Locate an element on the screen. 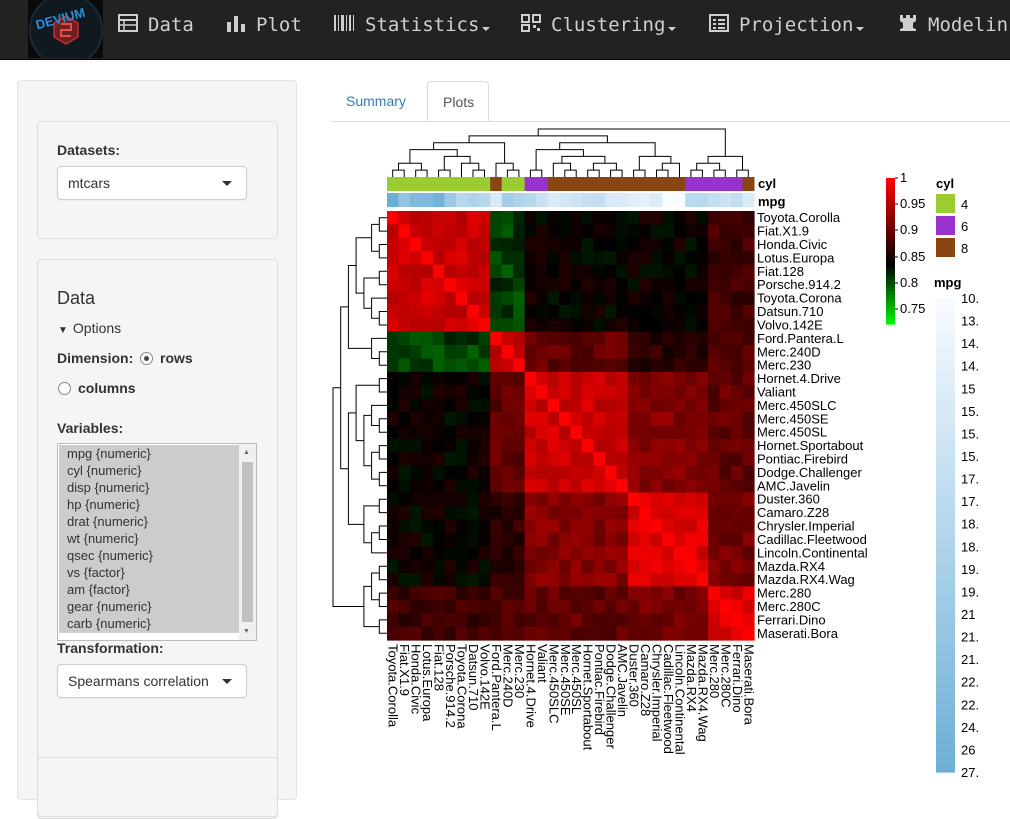 The height and width of the screenshot is (819, 1010). tower-icon is located at coordinates (908, 26).